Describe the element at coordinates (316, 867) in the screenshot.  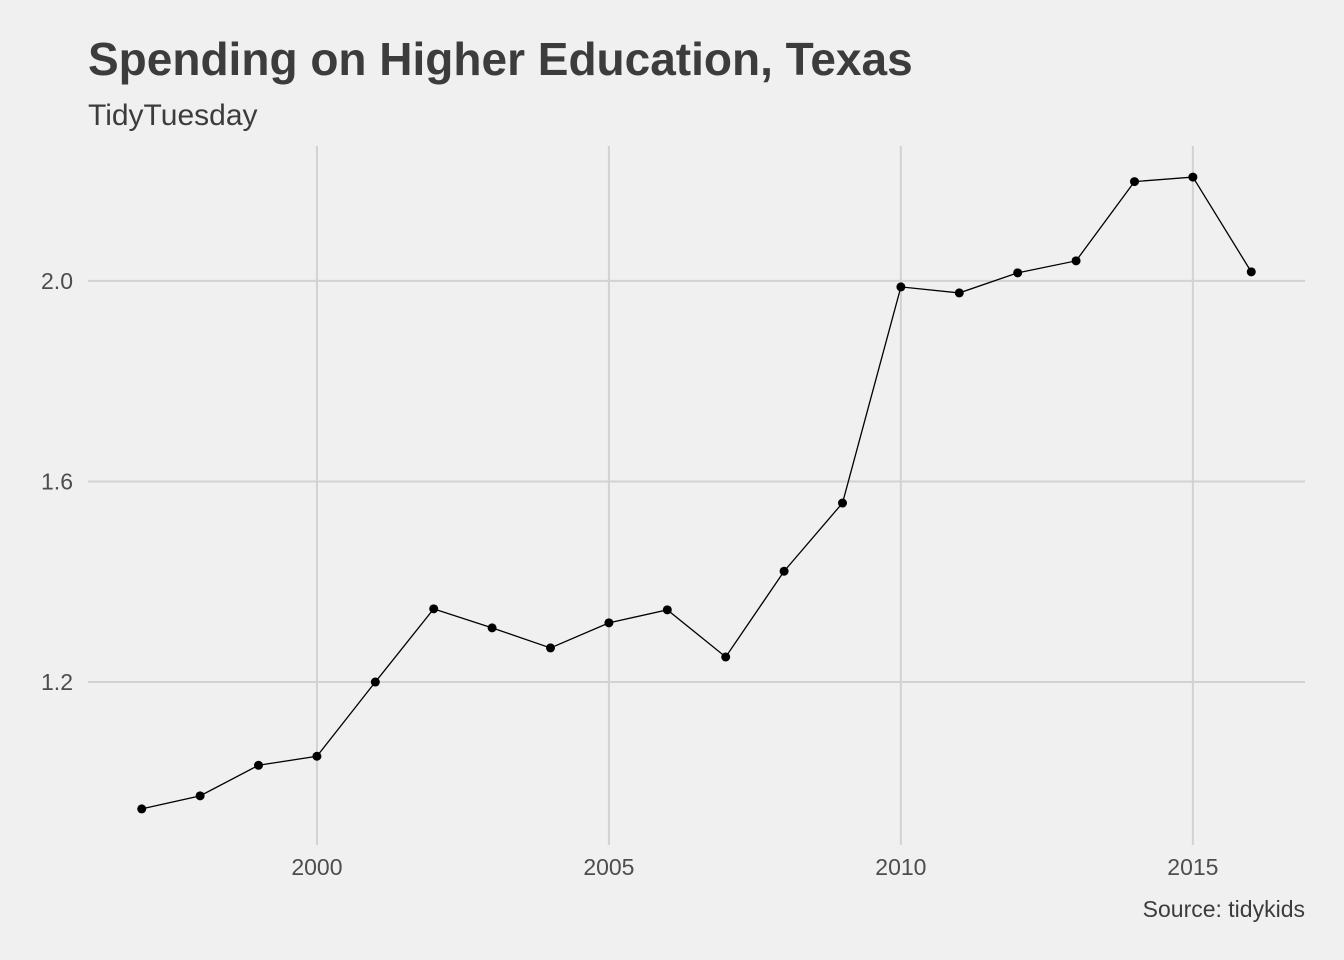
I see `x-tick-label: 2000` at that location.